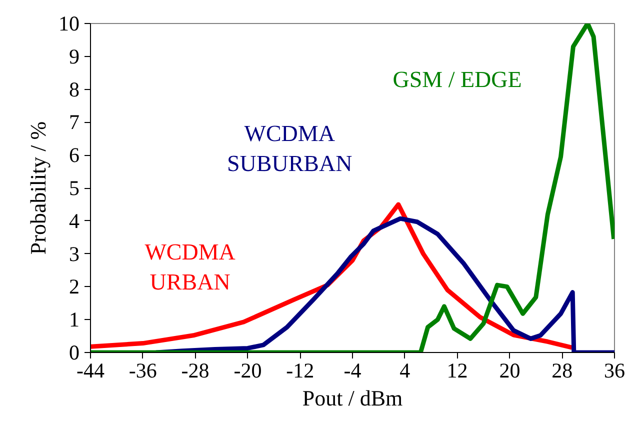  What do you see at coordinates (38, 188) in the screenshot?
I see `y-axis-title: Probability / %` at bounding box center [38, 188].